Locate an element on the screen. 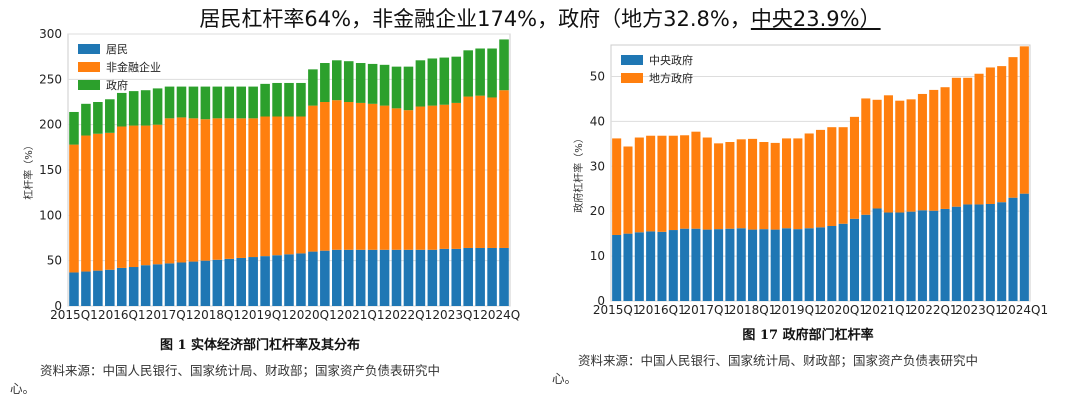 The width and height of the screenshot is (1080, 408). x-tick-label: 2021Q1 is located at coordinates (361, 315).